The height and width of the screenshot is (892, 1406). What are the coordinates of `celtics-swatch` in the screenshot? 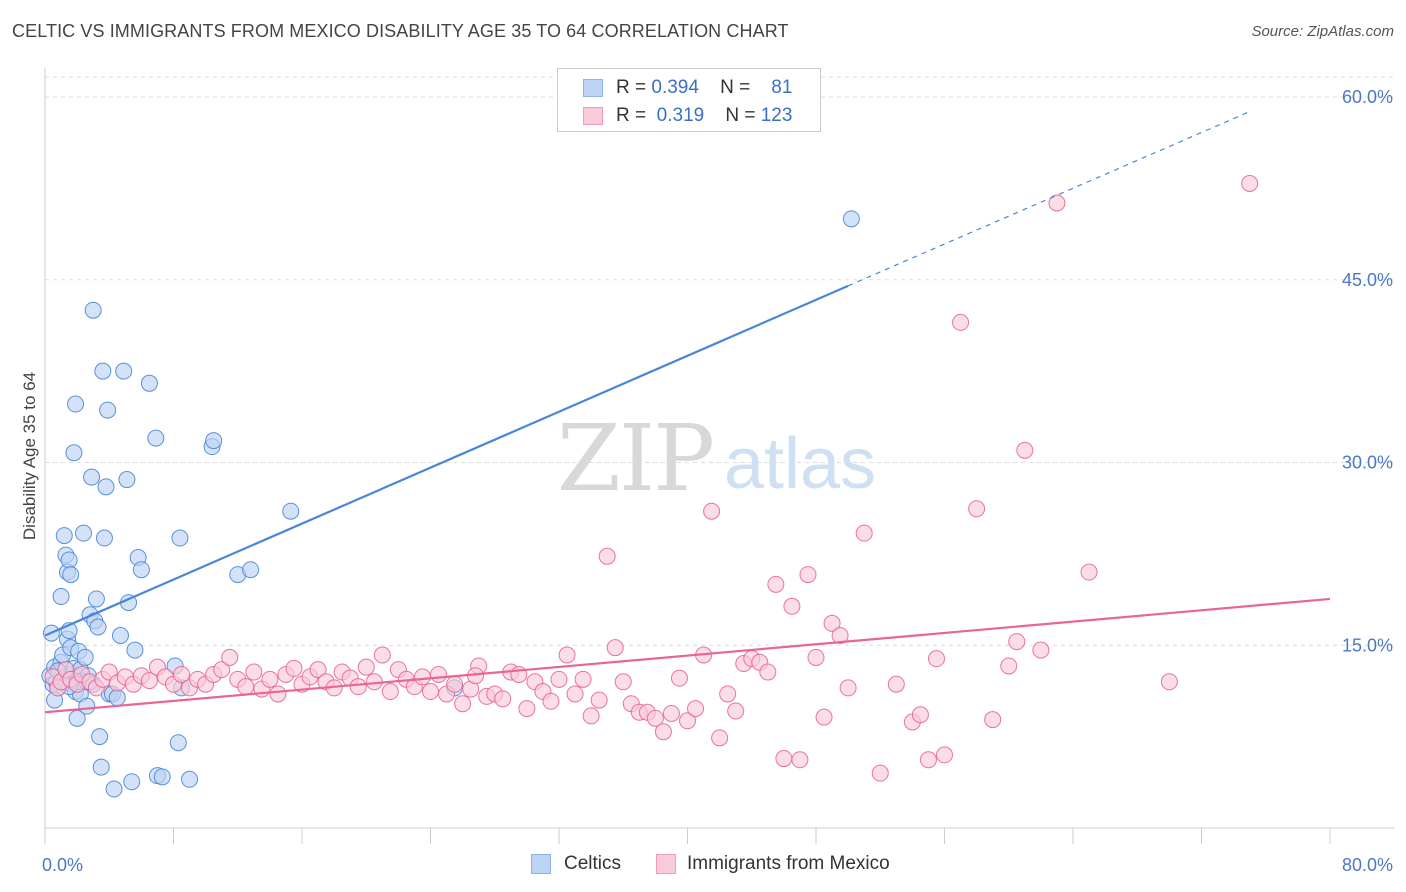 It's located at (593, 88).